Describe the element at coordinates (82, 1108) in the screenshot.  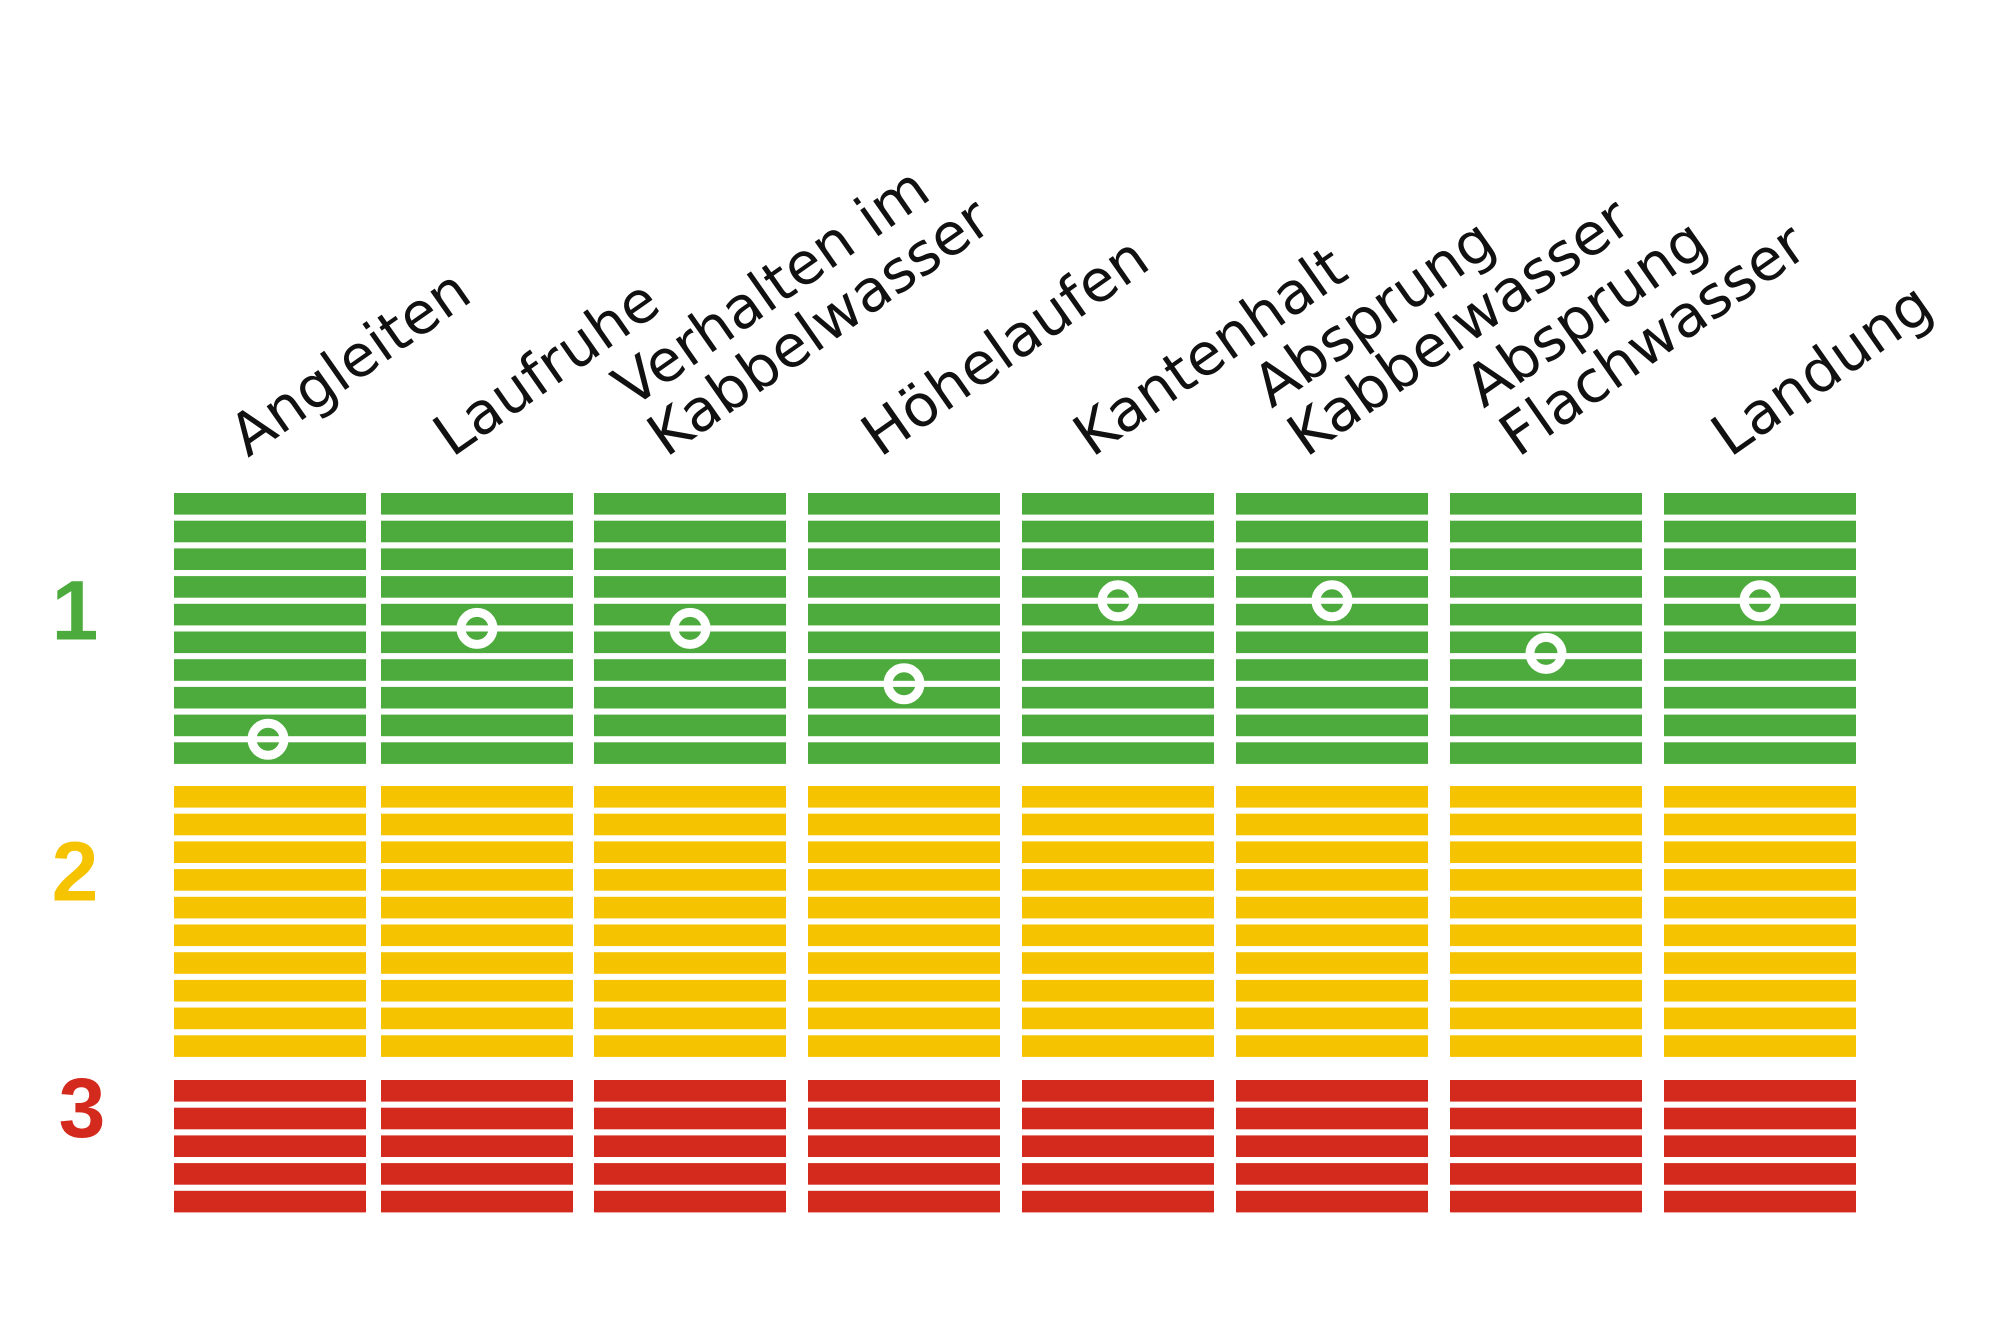
I see `level-label: 3` at that location.